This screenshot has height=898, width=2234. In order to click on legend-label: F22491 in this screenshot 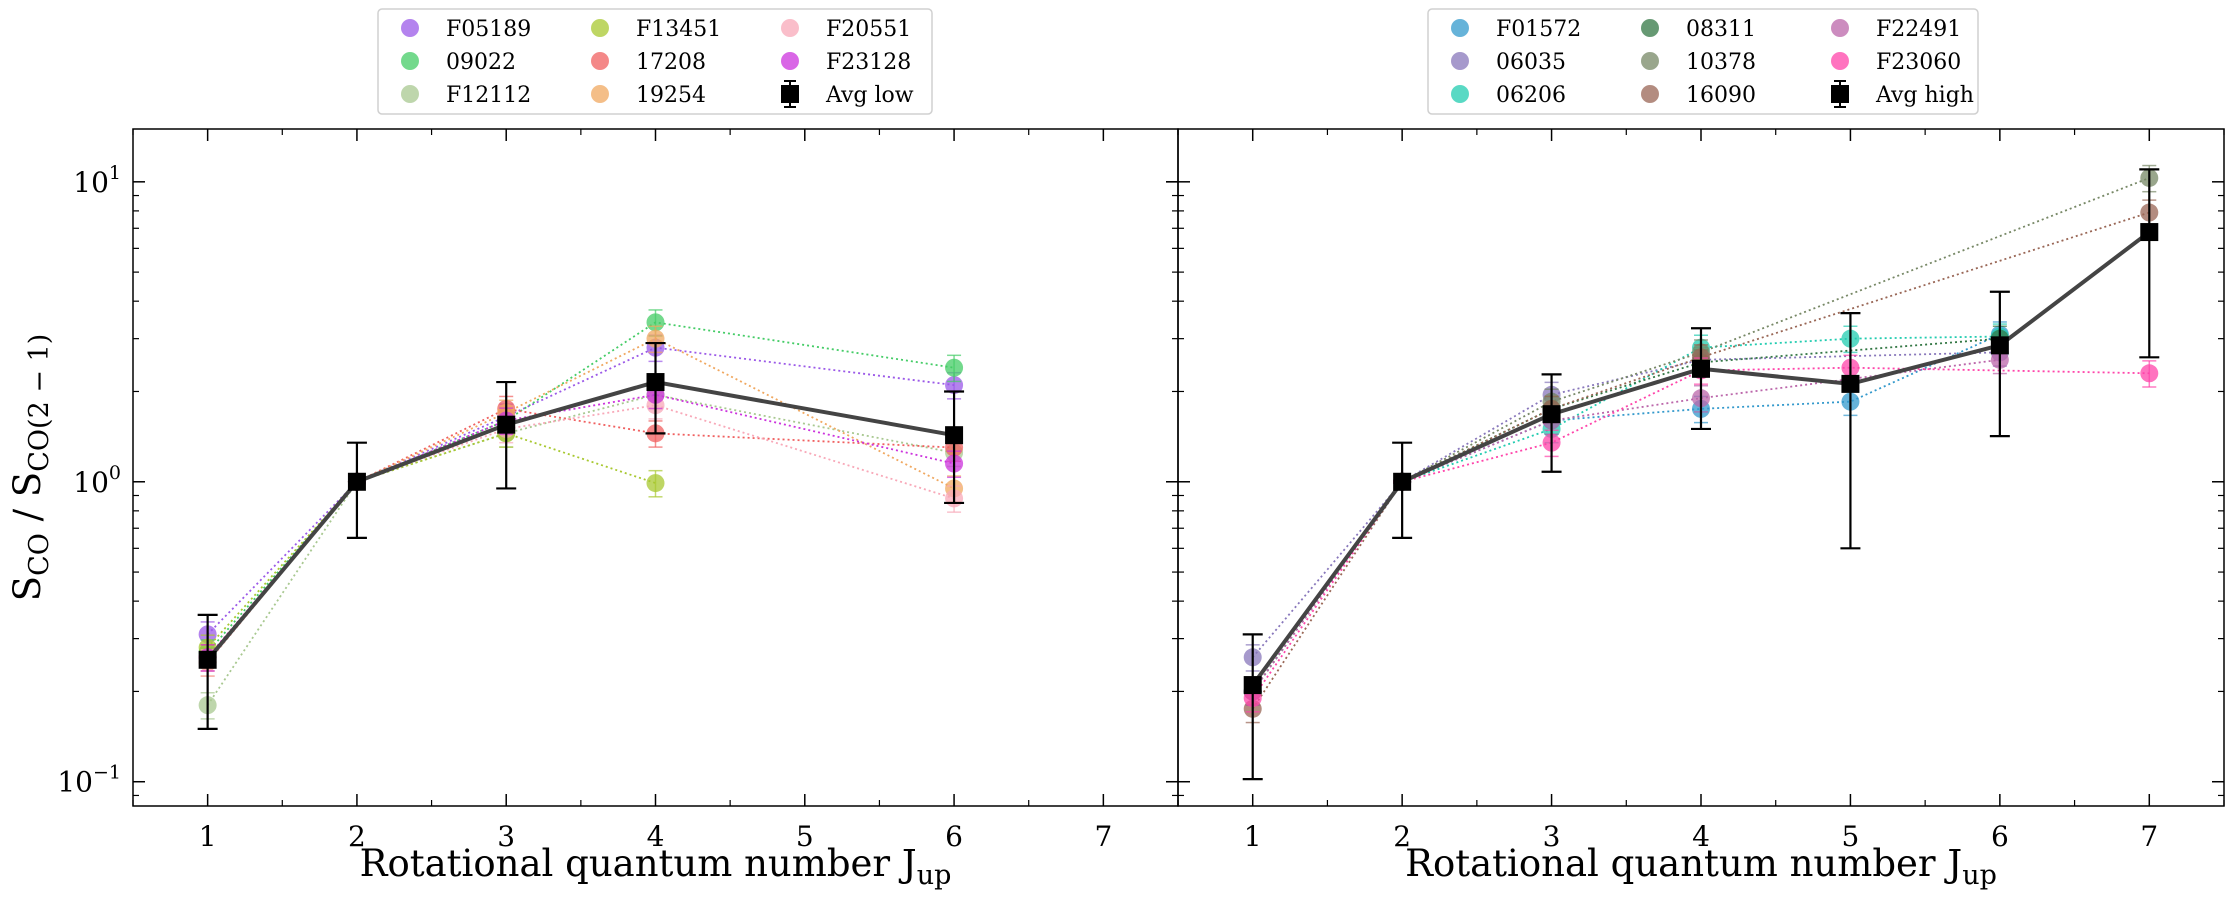, I will do `click(1918, 29)`.